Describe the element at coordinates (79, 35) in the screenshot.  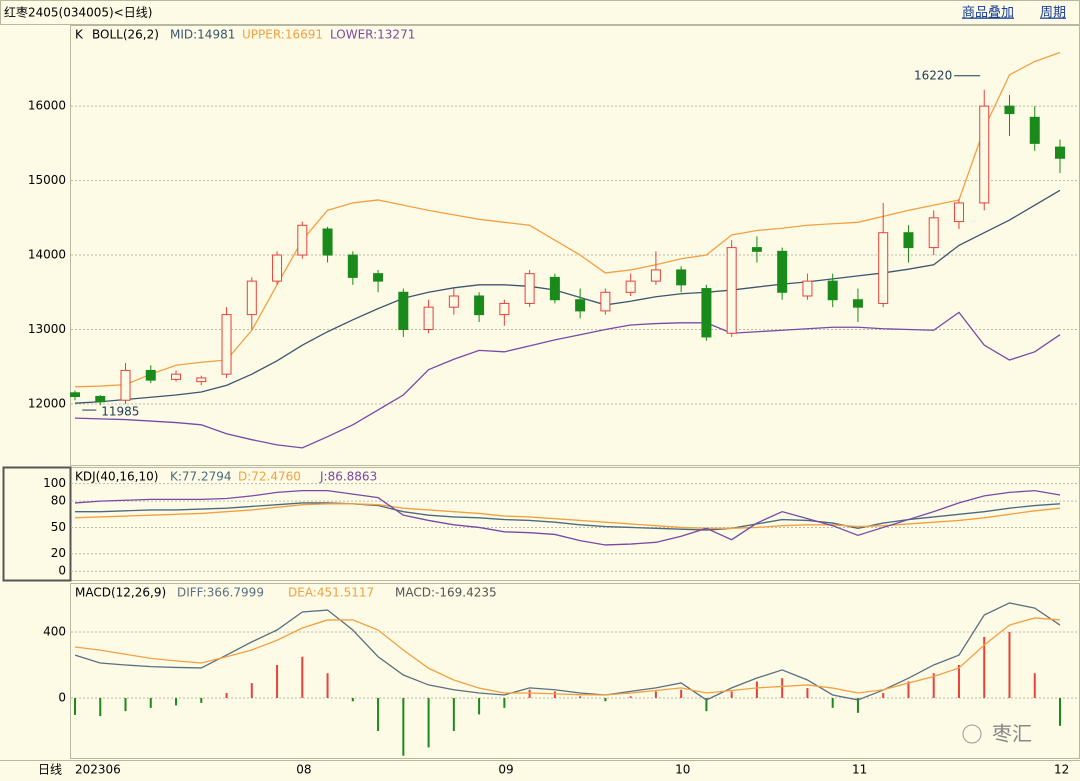
I see `panel-name: K` at that location.